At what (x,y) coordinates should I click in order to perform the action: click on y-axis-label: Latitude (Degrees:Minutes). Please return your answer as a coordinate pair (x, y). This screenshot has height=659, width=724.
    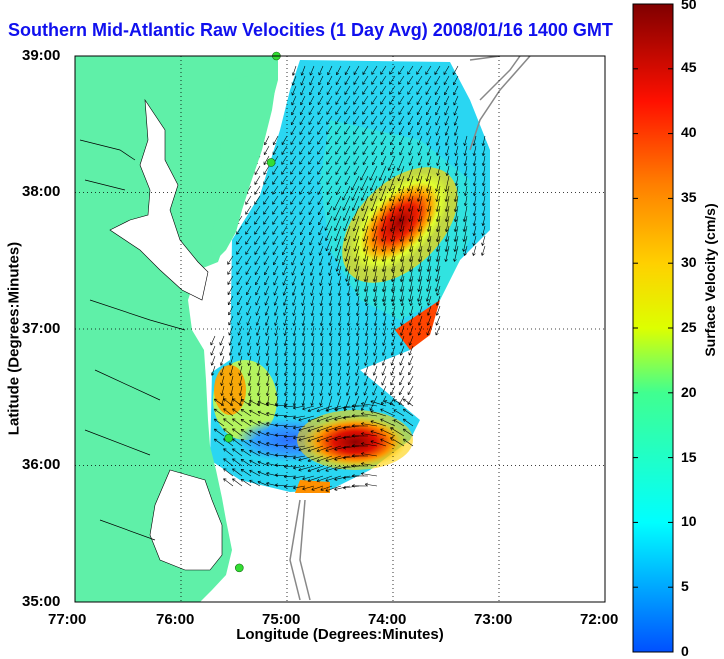
    Looking at the image, I should click on (14, 338).